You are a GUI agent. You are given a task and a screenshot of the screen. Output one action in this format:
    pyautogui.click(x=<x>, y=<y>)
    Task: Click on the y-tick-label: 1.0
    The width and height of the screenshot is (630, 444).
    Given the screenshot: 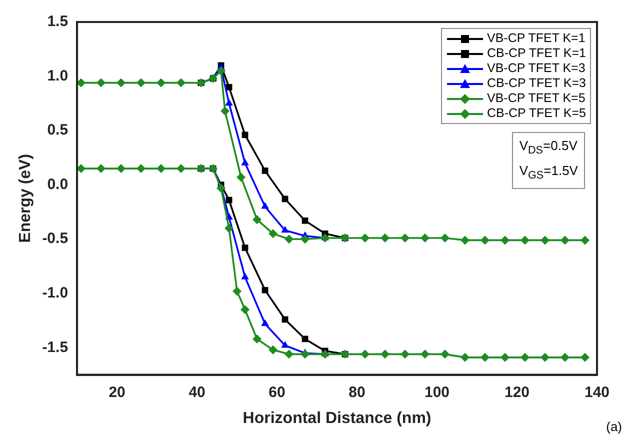 What is the action you would take?
    pyautogui.click(x=57, y=75)
    